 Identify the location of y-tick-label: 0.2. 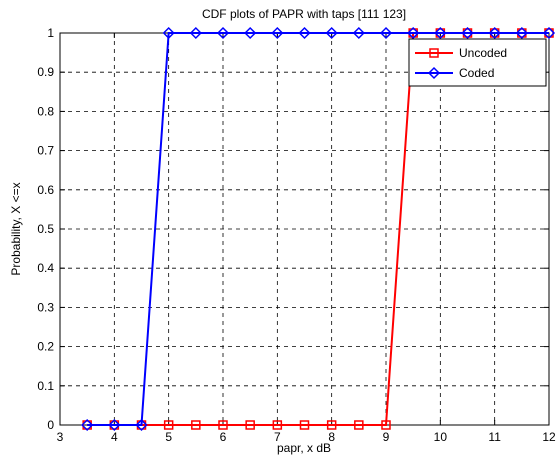
(45, 347).